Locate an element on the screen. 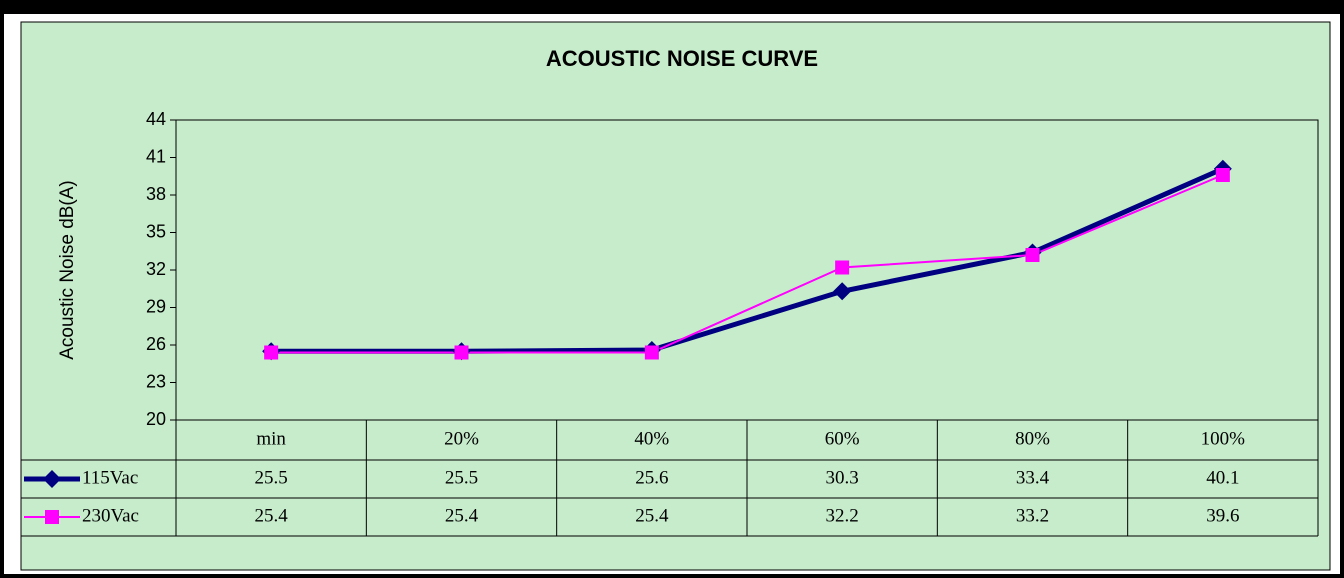 This screenshot has width=1344, height=578. y-tick-label: 20 is located at coordinates (156, 419).